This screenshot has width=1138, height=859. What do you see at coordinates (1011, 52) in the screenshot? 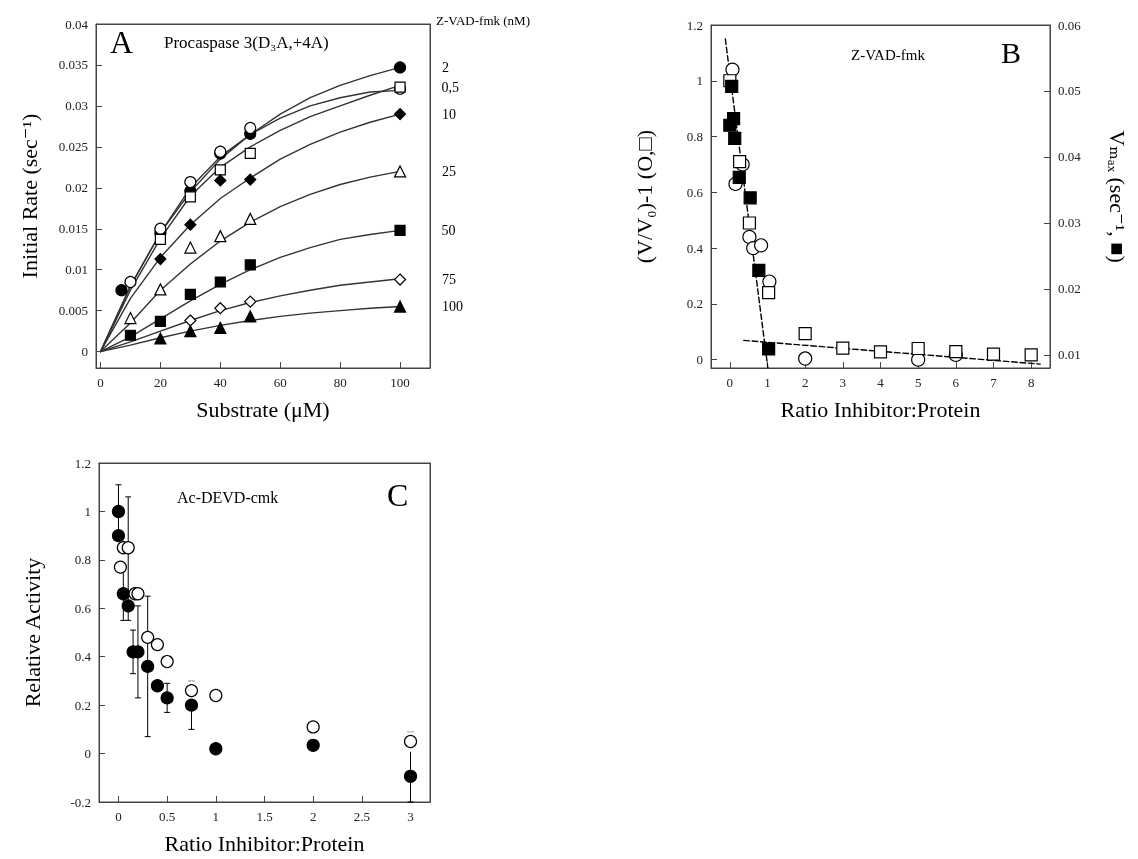
I see `annotation: B` at bounding box center [1011, 52].